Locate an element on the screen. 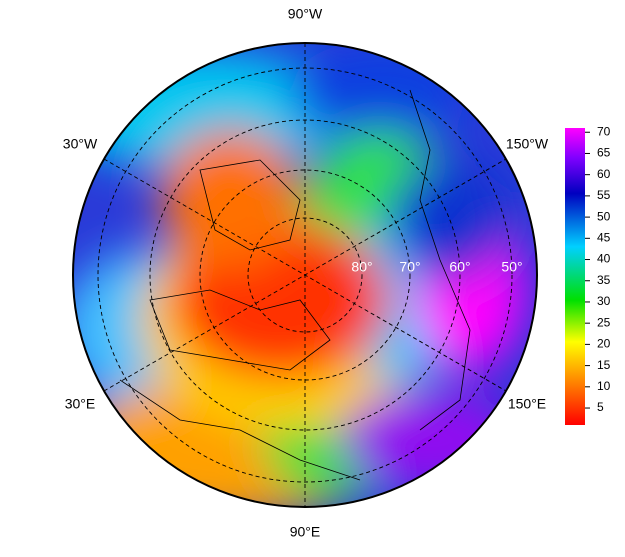  colorbar-tick-label: 60 is located at coordinates (604, 174).